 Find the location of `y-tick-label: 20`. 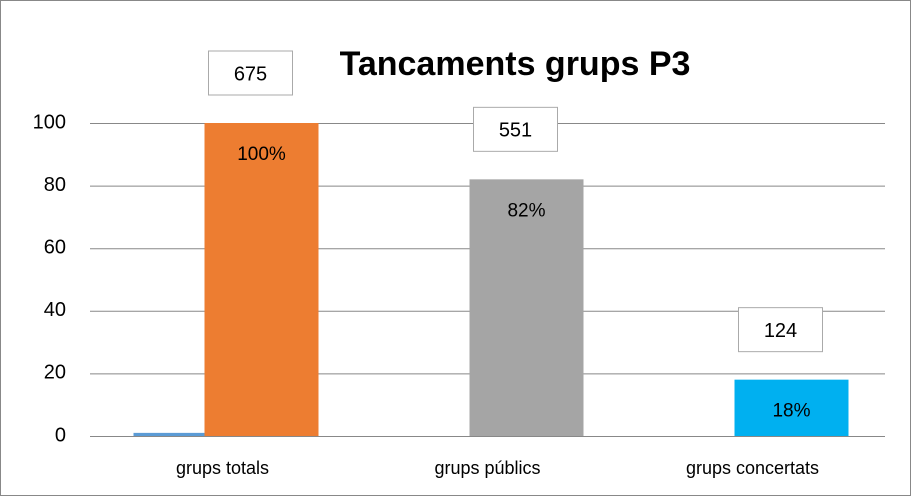

y-tick-label: 20 is located at coordinates (55, 373).